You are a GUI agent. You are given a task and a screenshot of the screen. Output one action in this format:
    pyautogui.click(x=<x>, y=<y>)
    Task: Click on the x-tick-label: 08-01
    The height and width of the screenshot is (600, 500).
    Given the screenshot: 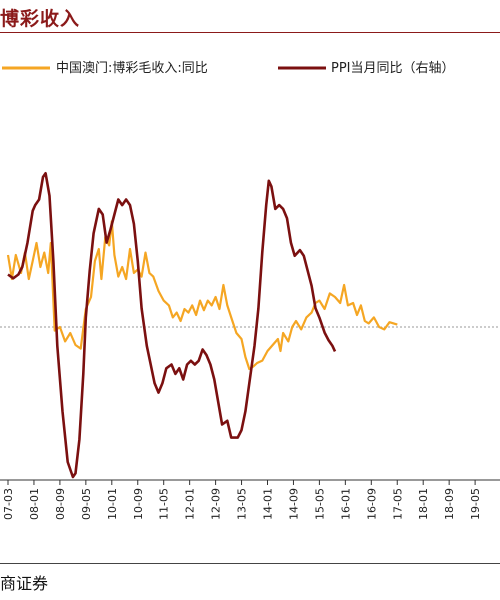 What is the action you would take?
    pyautogui.click(x=34, y=504)
    